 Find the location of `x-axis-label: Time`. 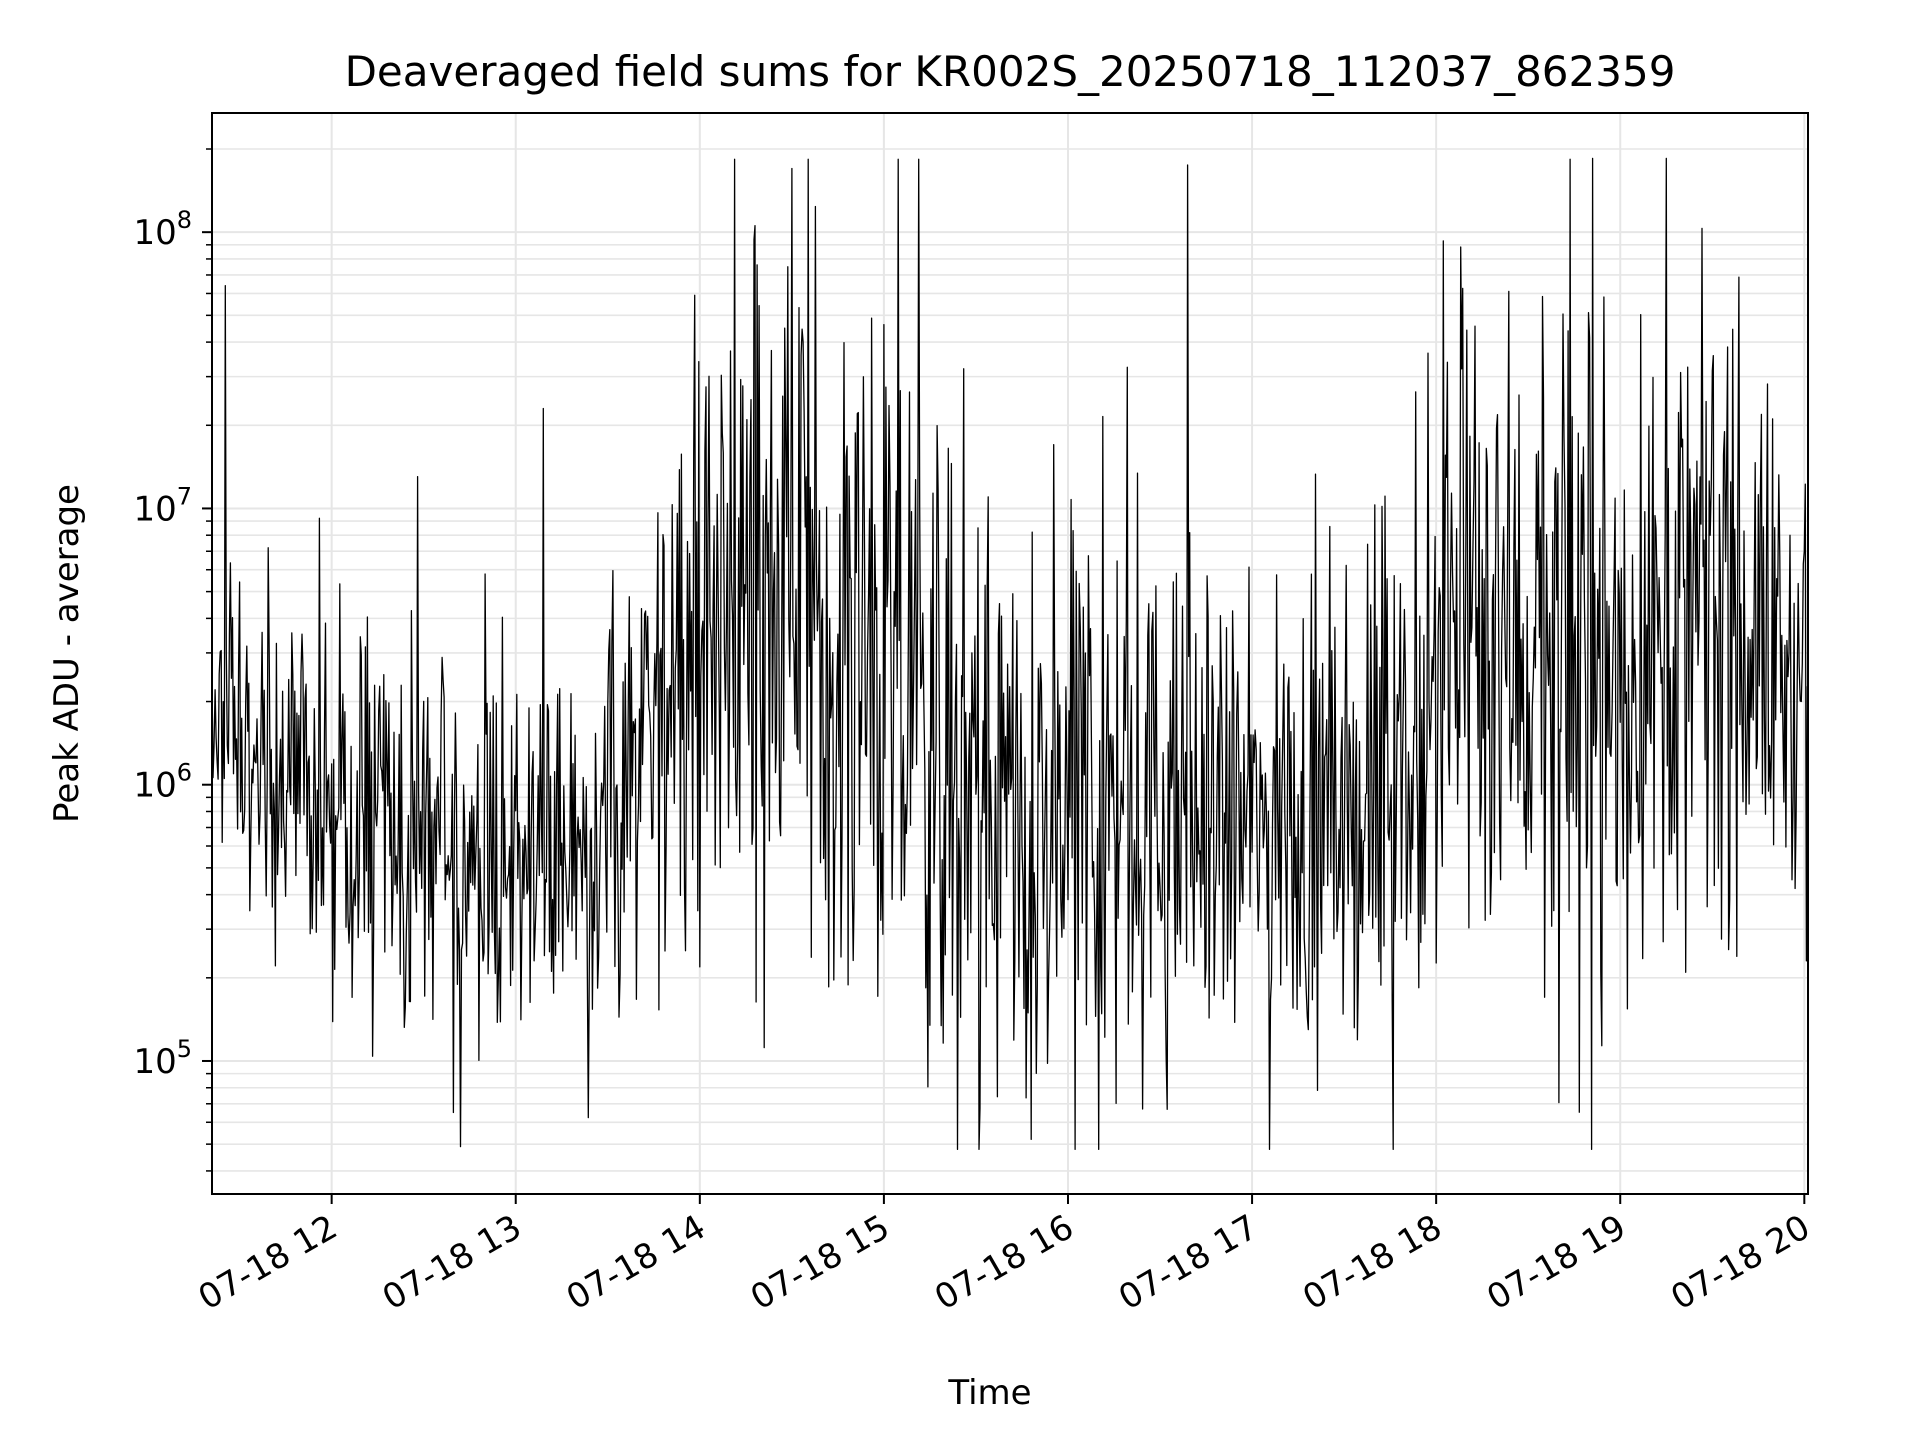

x-axis-label: Time is located at coordinates (989, 1393).